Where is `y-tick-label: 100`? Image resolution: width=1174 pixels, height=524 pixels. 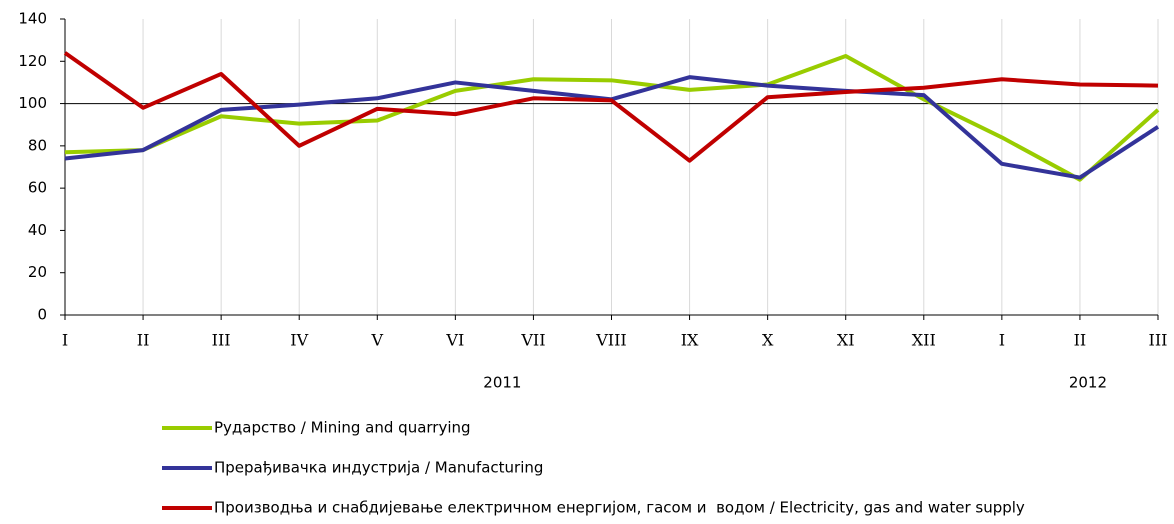
y-tick-label: 100 is located at coordinates (32, 103).